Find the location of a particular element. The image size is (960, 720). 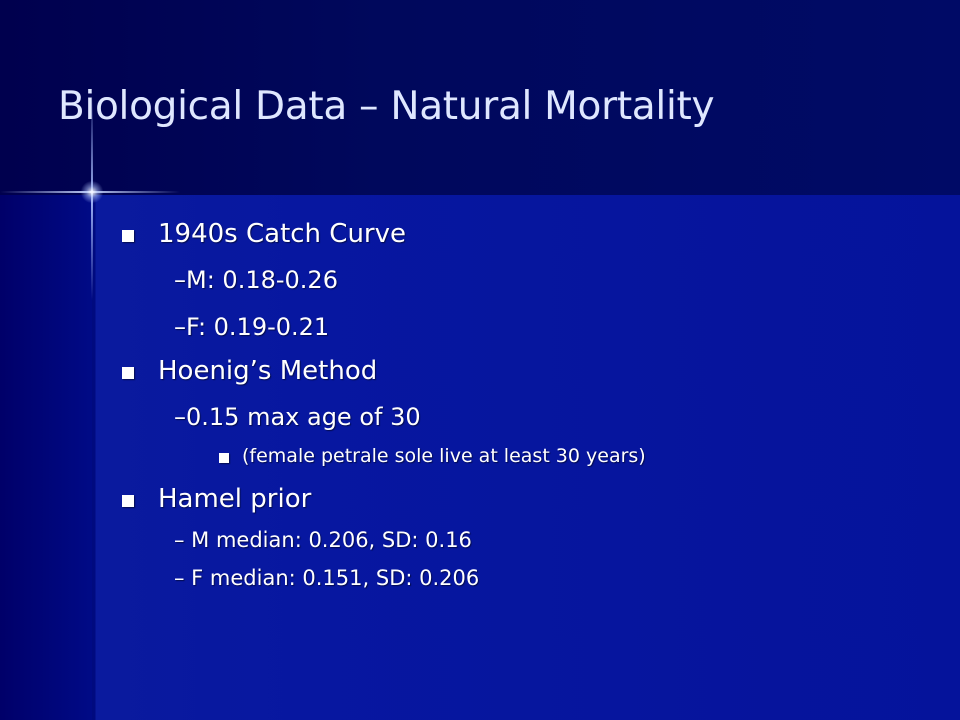

sub-bullet-item: –0.15 max age of 30 is located at coordinates (297, 417).